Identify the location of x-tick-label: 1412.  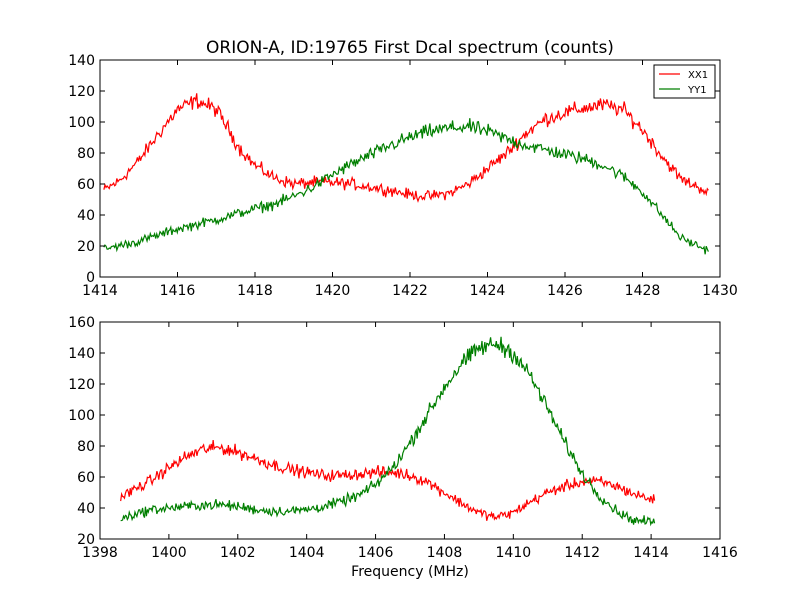
(582, 553).